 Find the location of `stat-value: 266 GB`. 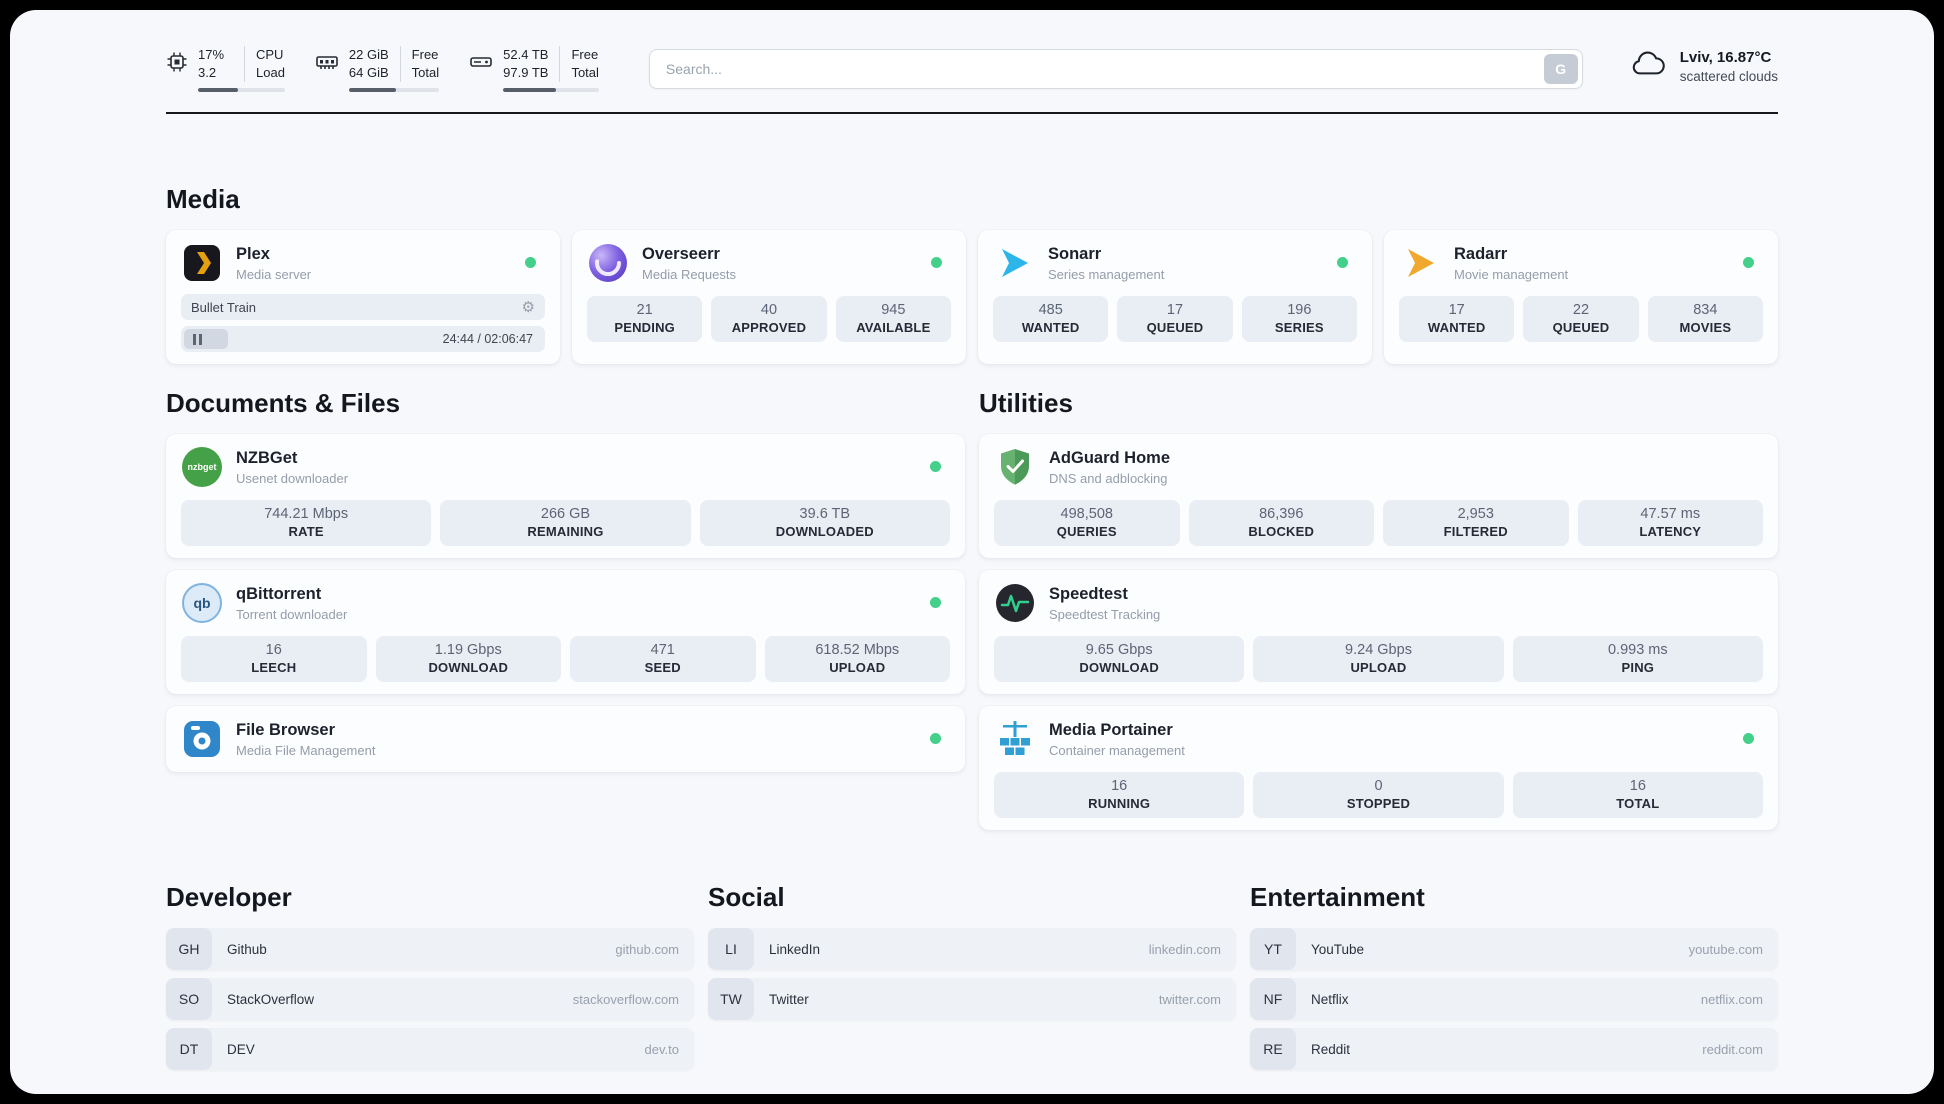

stat-value: 266 GB is located at coordinates (565, 514).